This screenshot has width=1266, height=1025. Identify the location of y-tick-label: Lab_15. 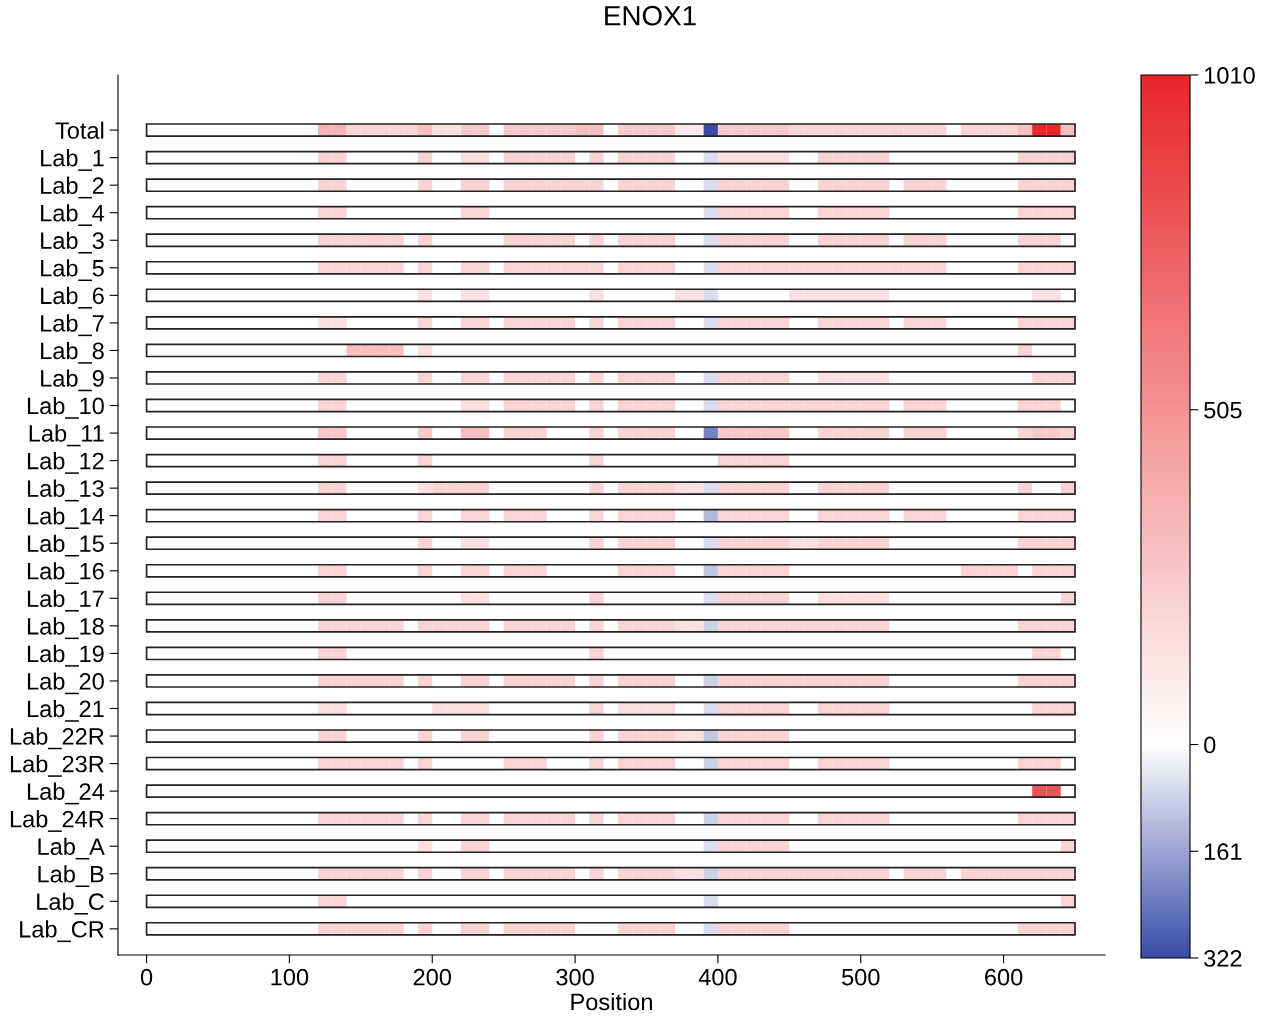
(65, 545).